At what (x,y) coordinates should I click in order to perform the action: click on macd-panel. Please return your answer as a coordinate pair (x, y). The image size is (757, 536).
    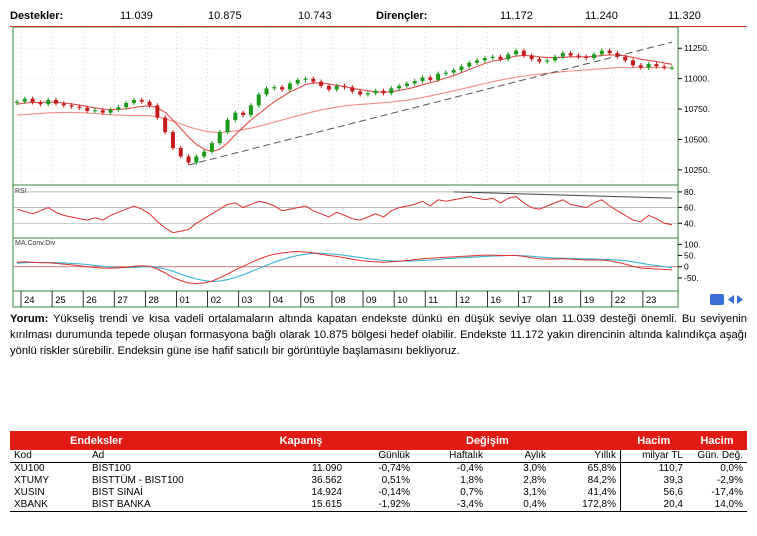
    Looking at the image, I should click on (345, 264).